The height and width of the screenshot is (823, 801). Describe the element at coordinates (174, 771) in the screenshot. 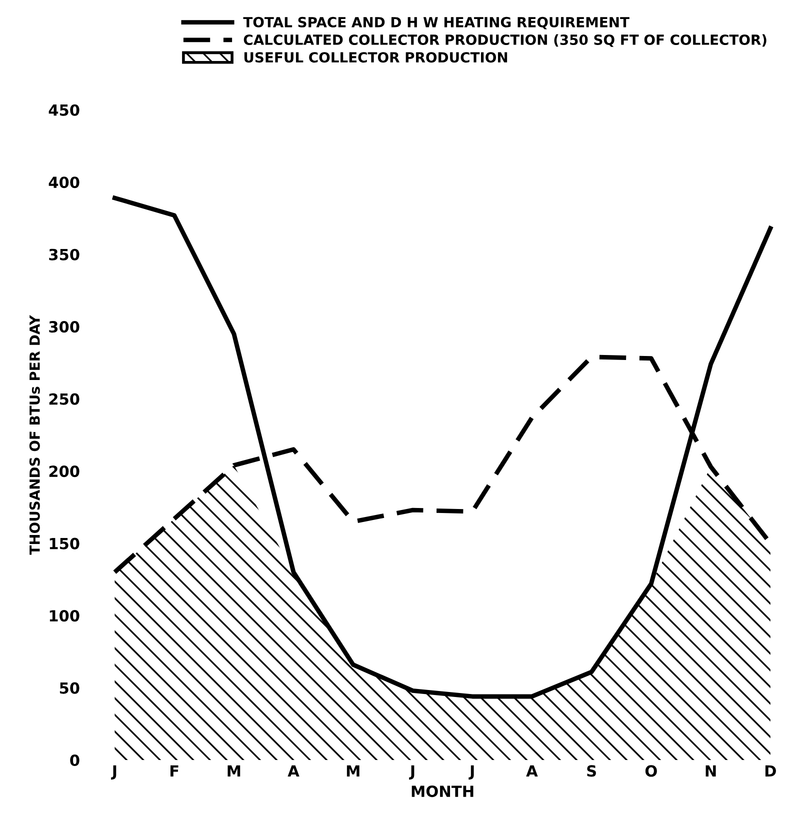

I see `x-tick-label: F` at that location.